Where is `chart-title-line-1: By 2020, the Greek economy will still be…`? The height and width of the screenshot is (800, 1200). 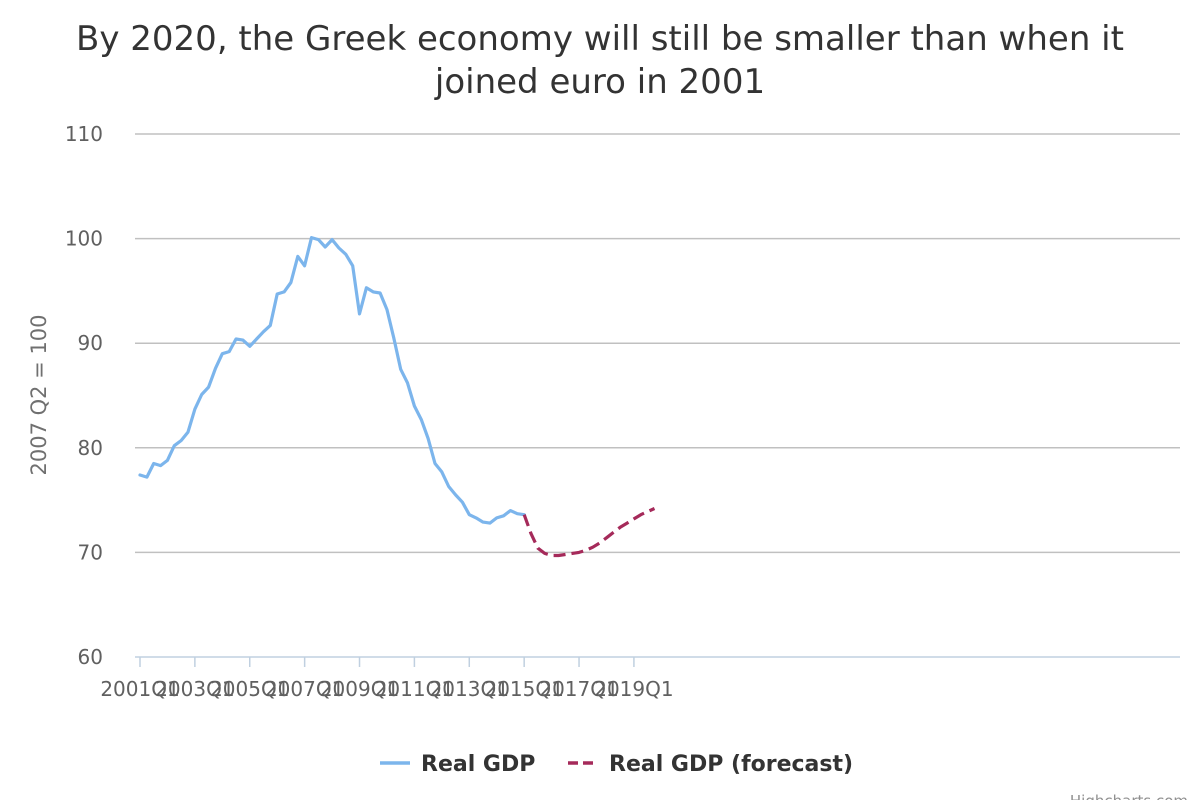
chart-title-line-1: By 2020, the Greek economy will still be… is located at coordinates (600, 39).